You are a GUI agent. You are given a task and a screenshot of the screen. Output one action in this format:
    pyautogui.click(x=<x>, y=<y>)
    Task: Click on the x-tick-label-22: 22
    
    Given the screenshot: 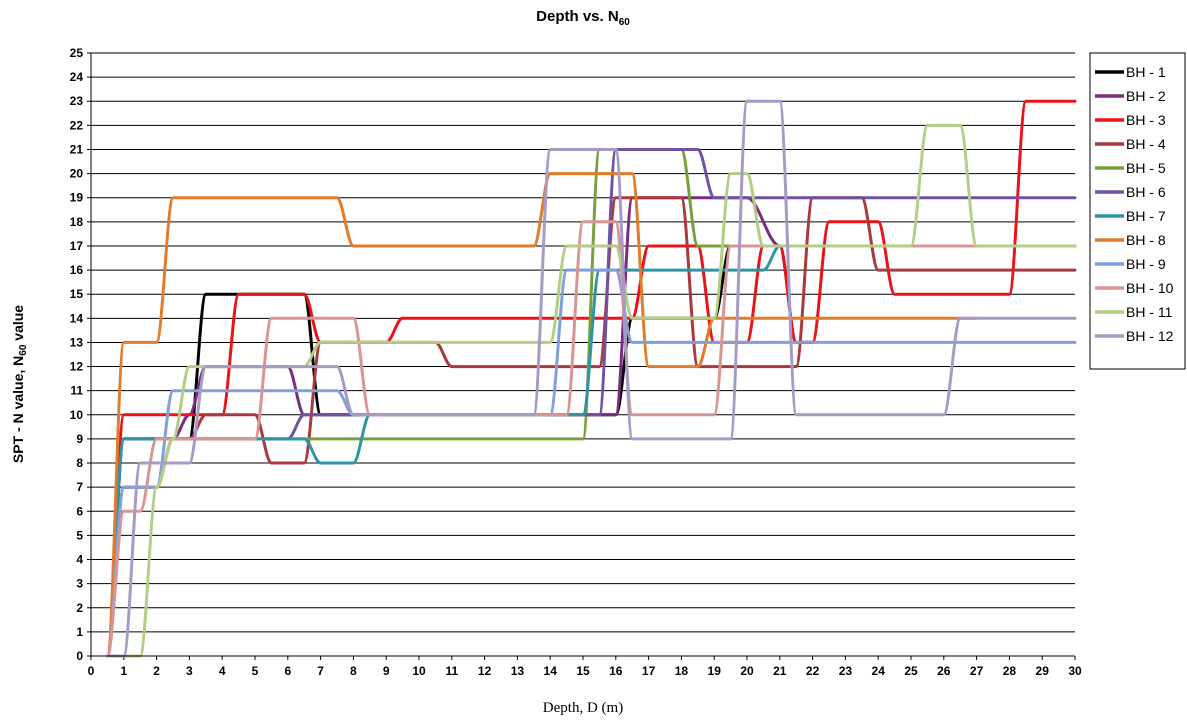 What is the action you would take?
    pyautogui.click(x=813, y=671)
    